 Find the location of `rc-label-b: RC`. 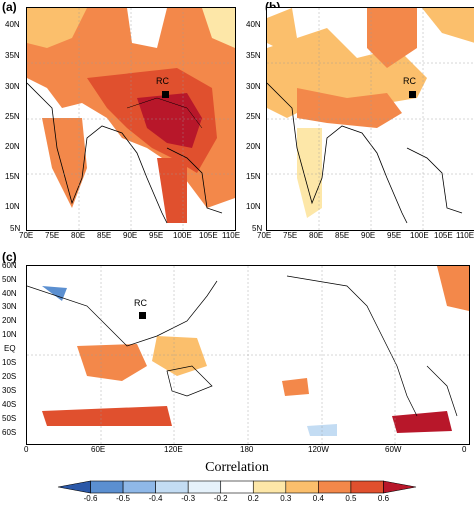

rc-label-b: RC is located at coordinates (409, 81).